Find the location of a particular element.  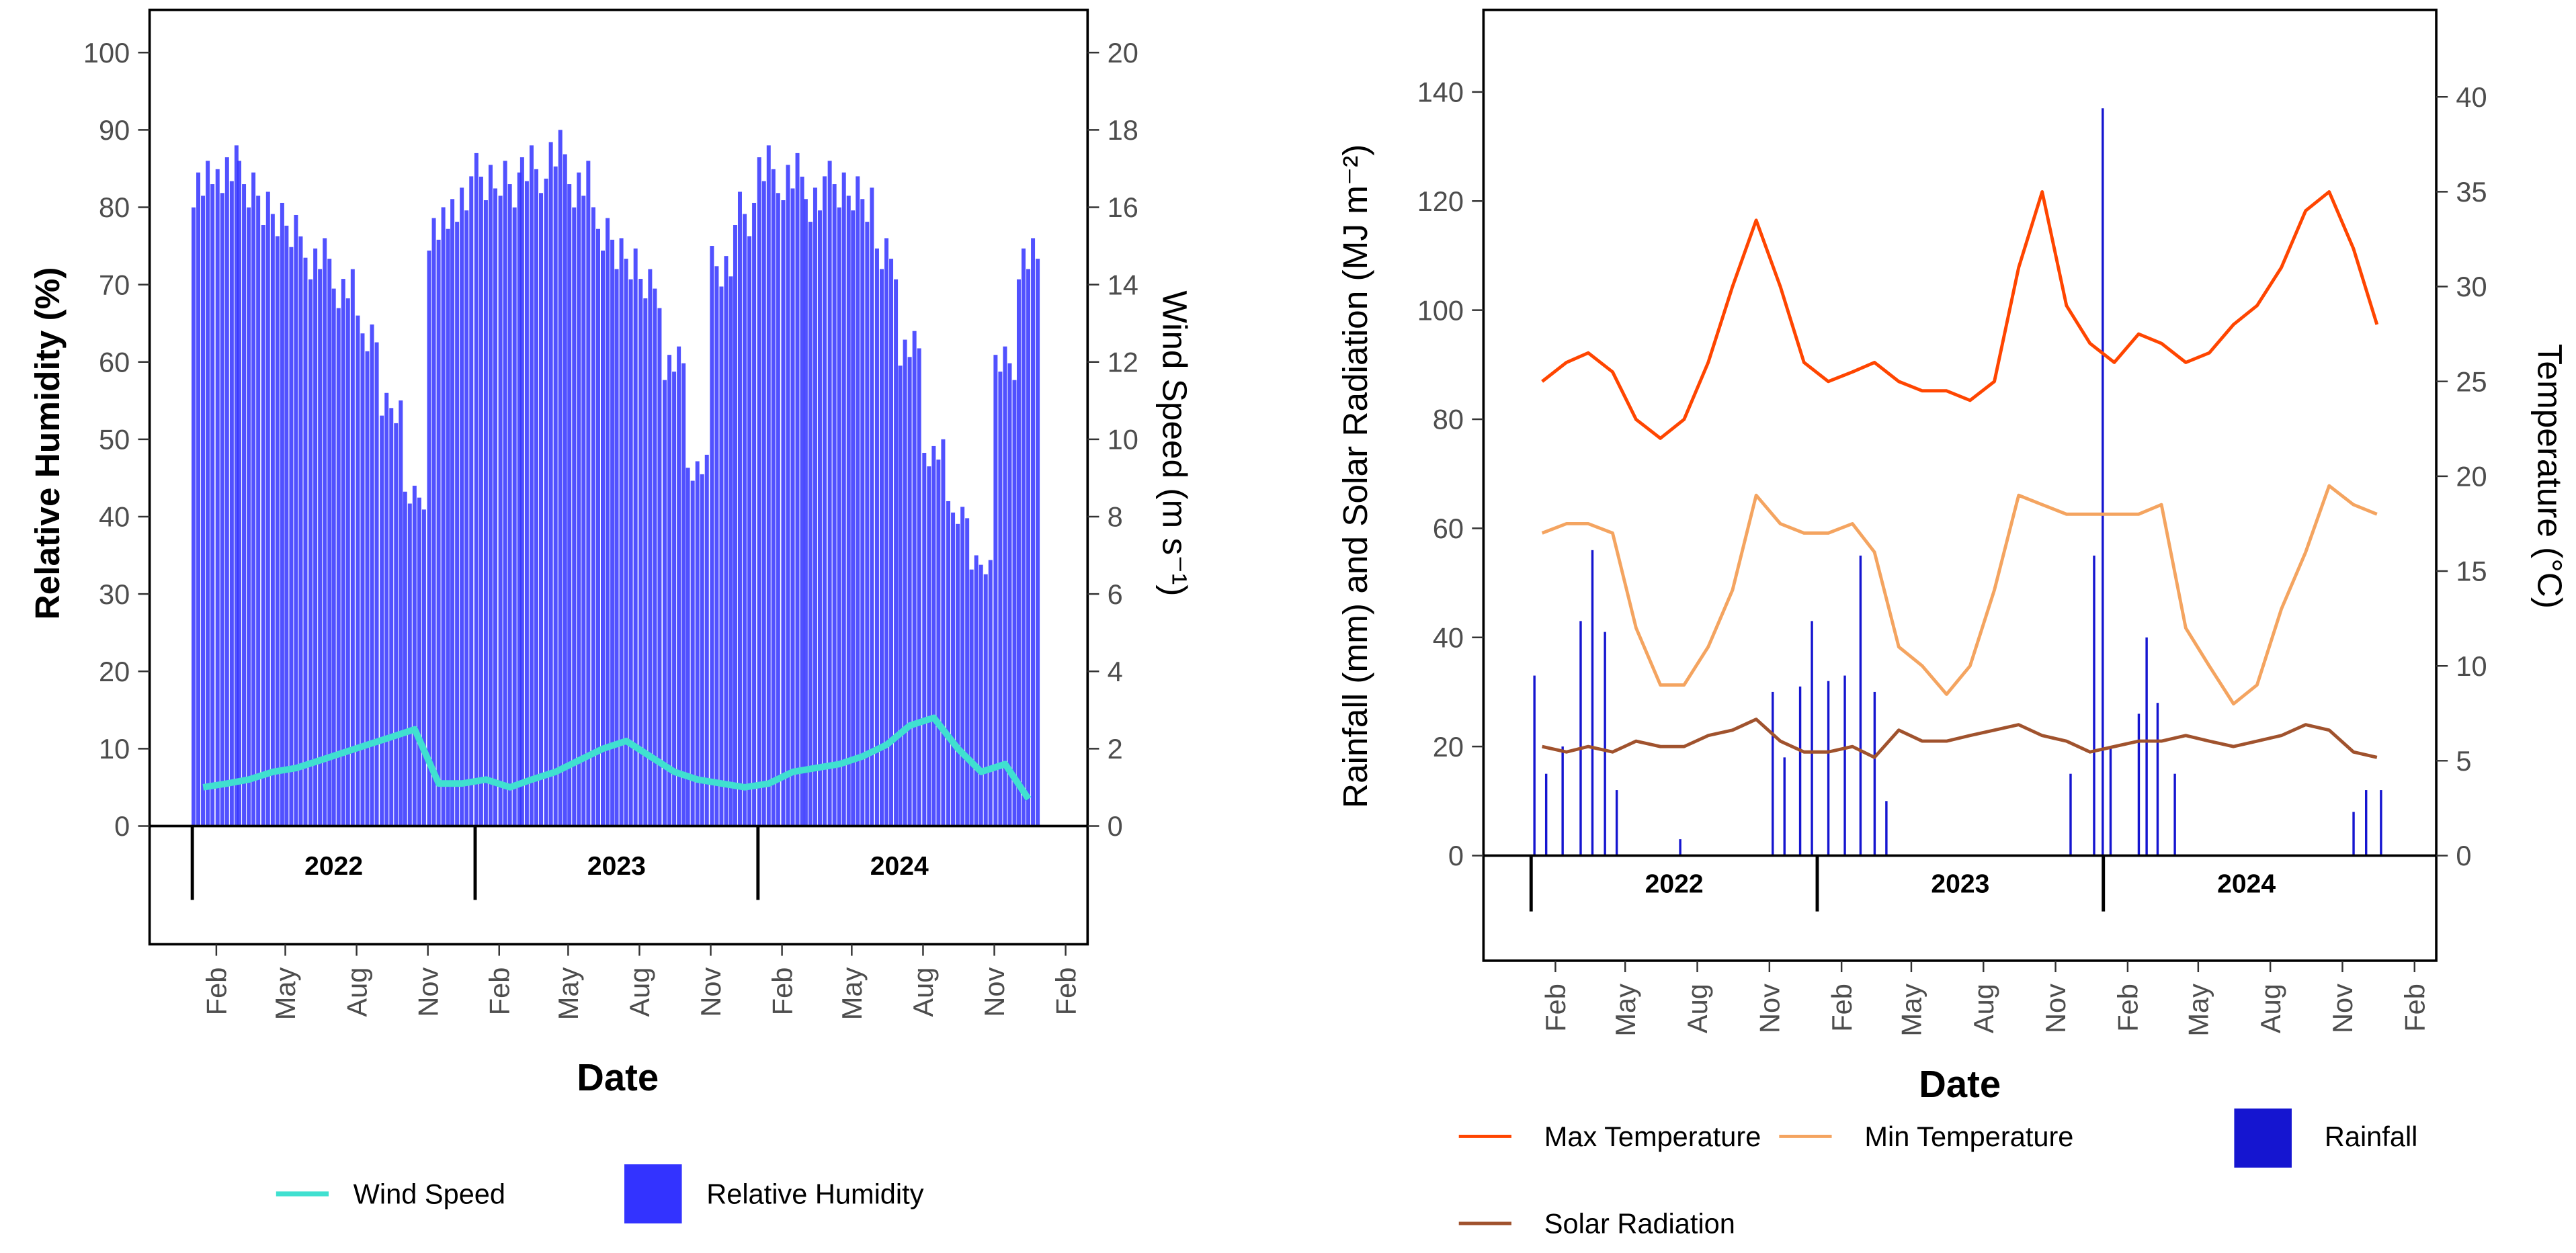

y-tick-label: 0 is located at coordinates (1456, 855).